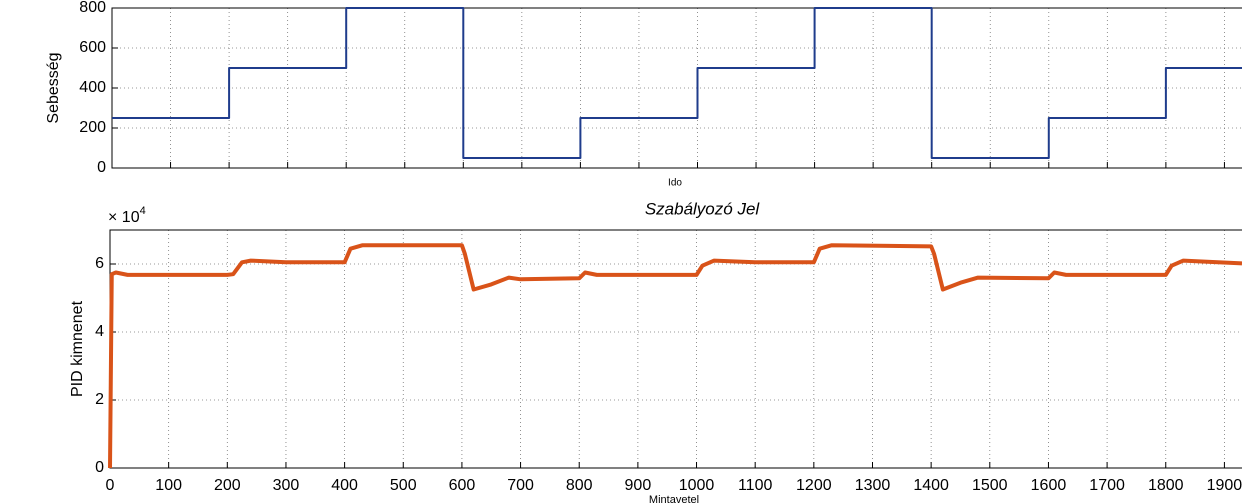 The height and width of the screenshot is (504, 1242). Describe the element at coordinates (755, 485) in the screenshot. I see `x-tick-label: 1100` at that location.